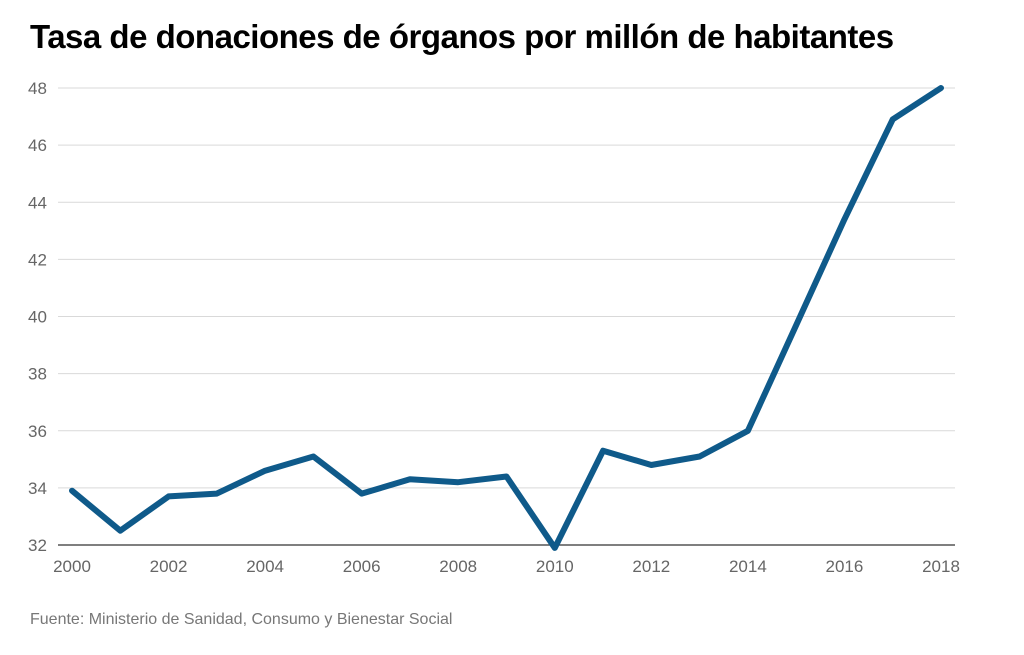 The height and width of the screenshot is (655, 1024). I want to click on x-tick-label: 2010, so click(555, 566).